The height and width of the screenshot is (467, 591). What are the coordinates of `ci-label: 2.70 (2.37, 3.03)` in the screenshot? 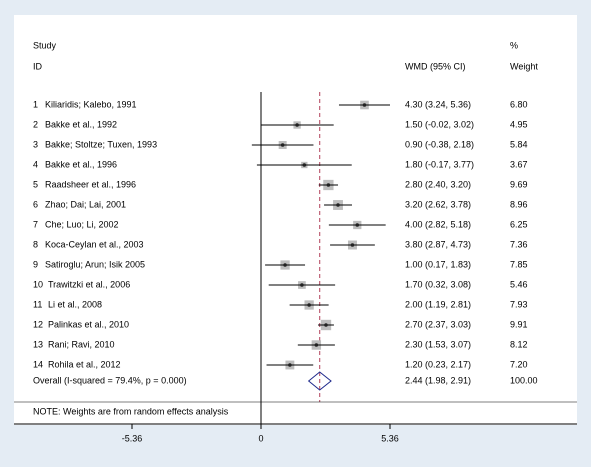 It's located at (438, 324).